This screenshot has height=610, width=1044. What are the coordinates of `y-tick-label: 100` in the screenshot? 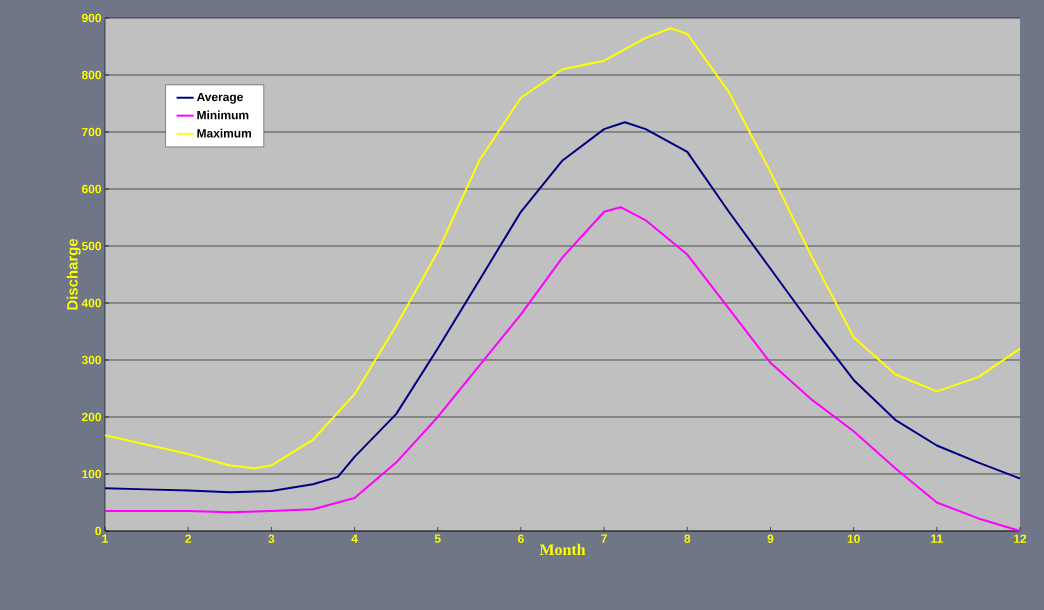 It's located at (91, 474).